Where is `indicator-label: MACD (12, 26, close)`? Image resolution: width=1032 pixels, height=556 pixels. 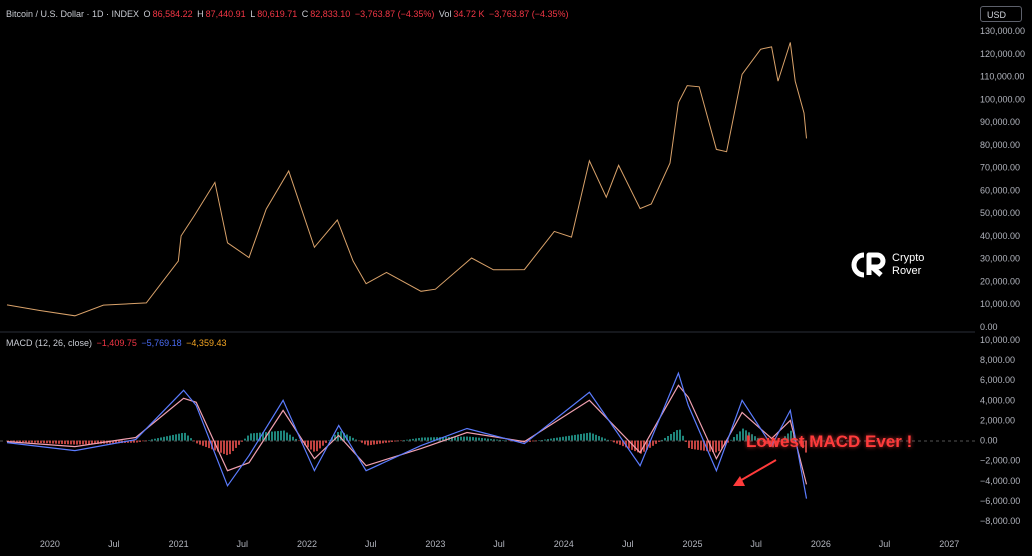 indicator-label: MACD (12, 26, close) is located at coordinates (49, 343).